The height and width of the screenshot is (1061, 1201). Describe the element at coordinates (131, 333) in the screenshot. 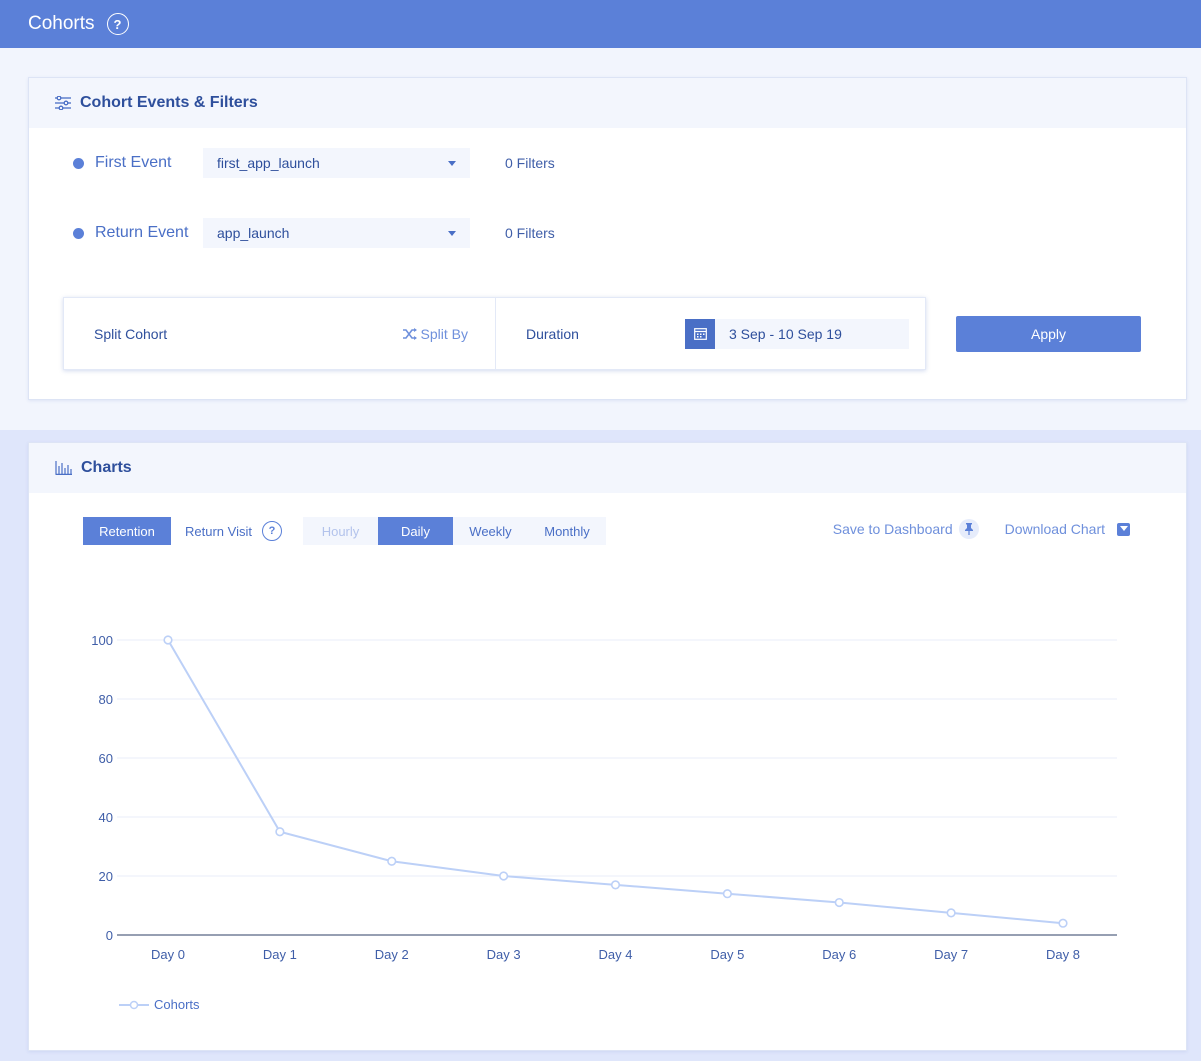

I see `split-cohort-label: Split Cohort` at that location.